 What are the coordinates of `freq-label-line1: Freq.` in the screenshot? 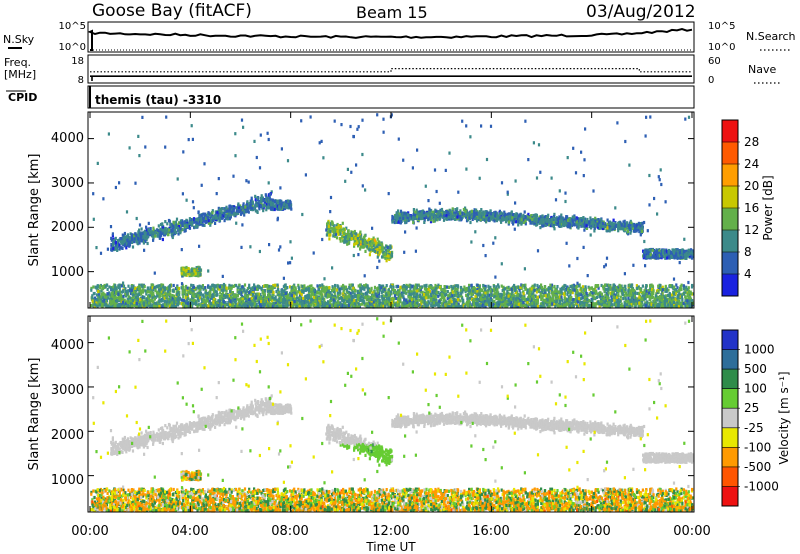 It's located at (17, 62).